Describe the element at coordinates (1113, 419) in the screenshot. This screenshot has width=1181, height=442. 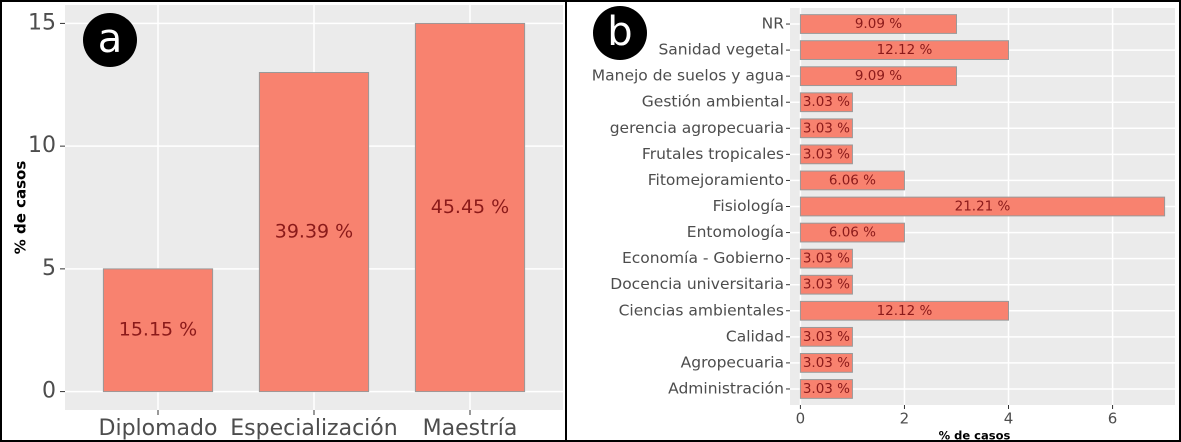
I see `x-tick-label: 6` at that location.